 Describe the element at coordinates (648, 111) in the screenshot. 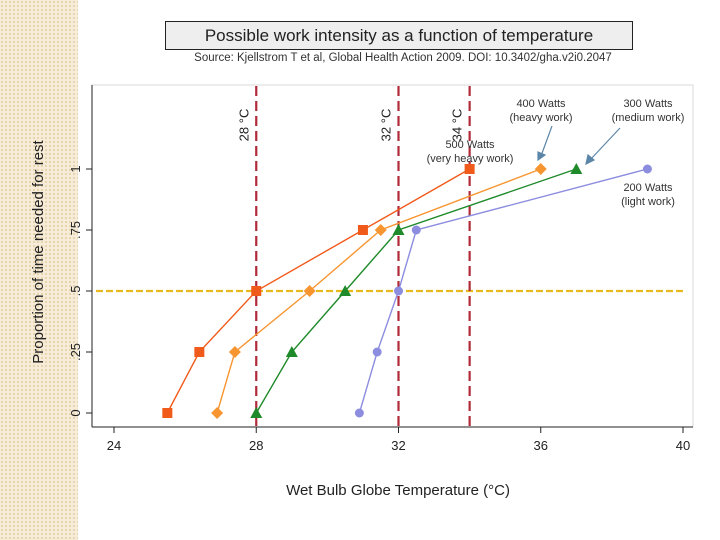

I see `annotation-medium: 300 Watts (medium work)` at that location.